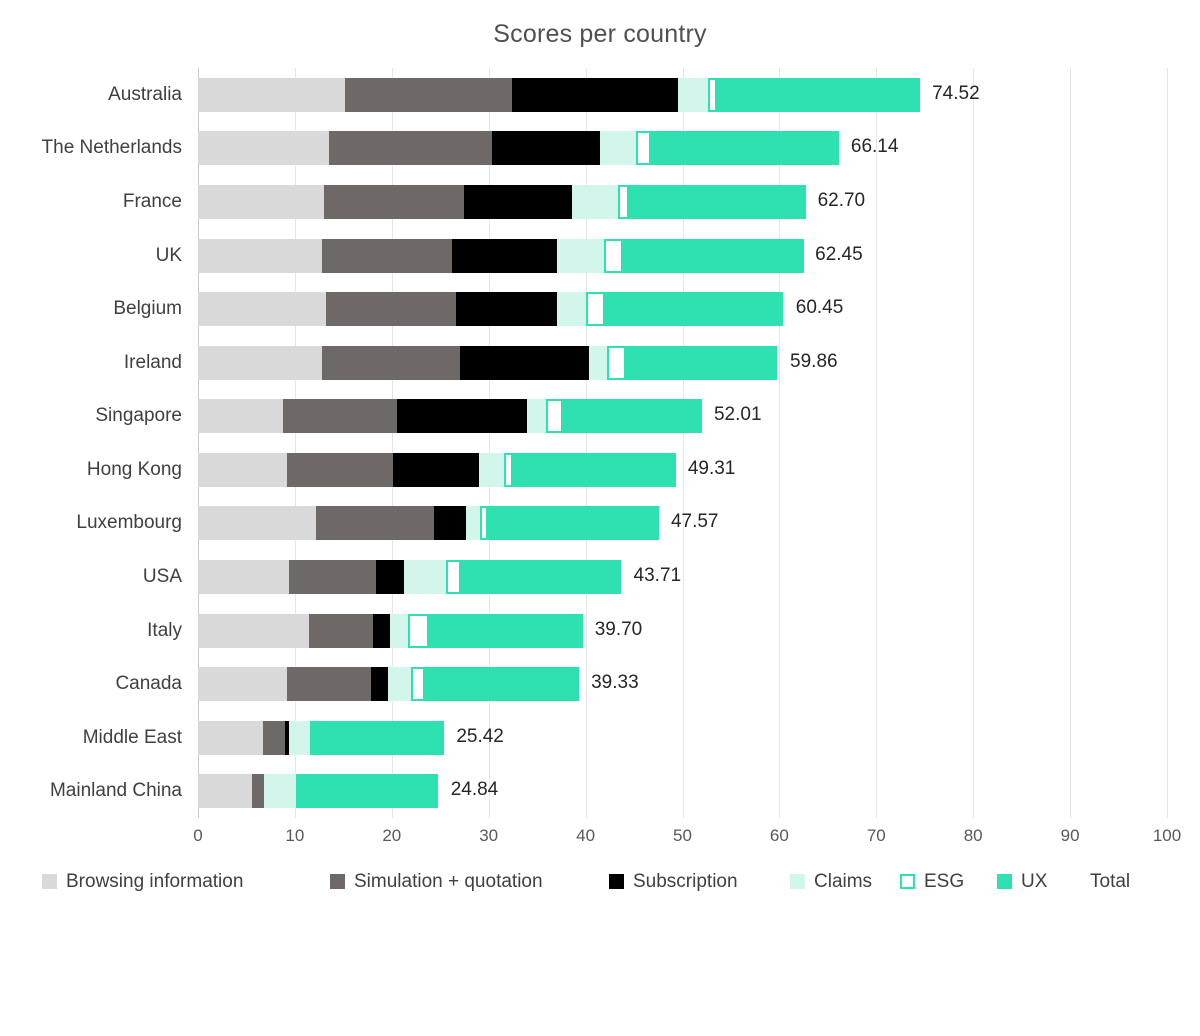 This screenshot has height=1036, width=1200. What do you see at coordinates (932, 881) in the screenshot?
I see `legend-item-esg: ESG` at bounding box center [932, 881].